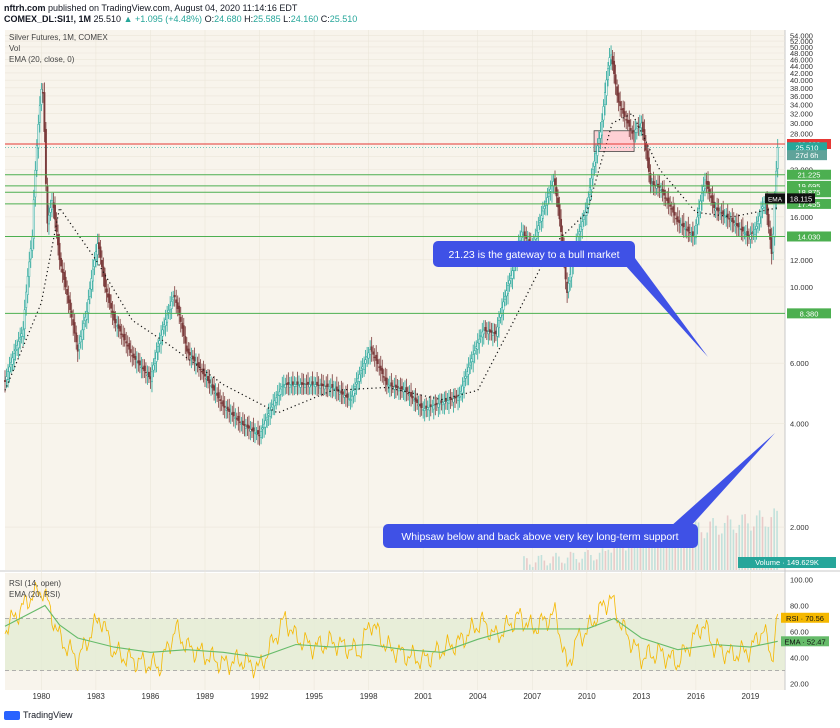  What do you see at coordinates (163, 19) in the screenshot?
I see `price-change: ▲ +1.095 (+4.48%)` at bounding box center [163, 19].